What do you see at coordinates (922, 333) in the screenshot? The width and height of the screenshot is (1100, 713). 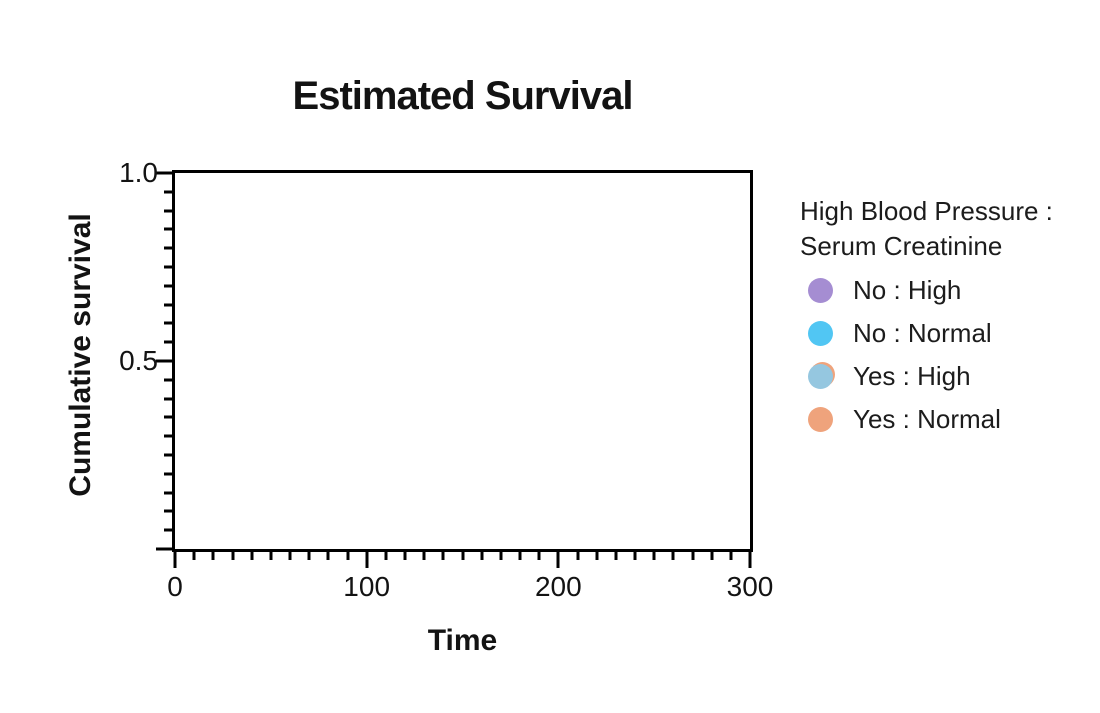 I see `legend-item-label: No : Normal` at bounding box center [922, 333].